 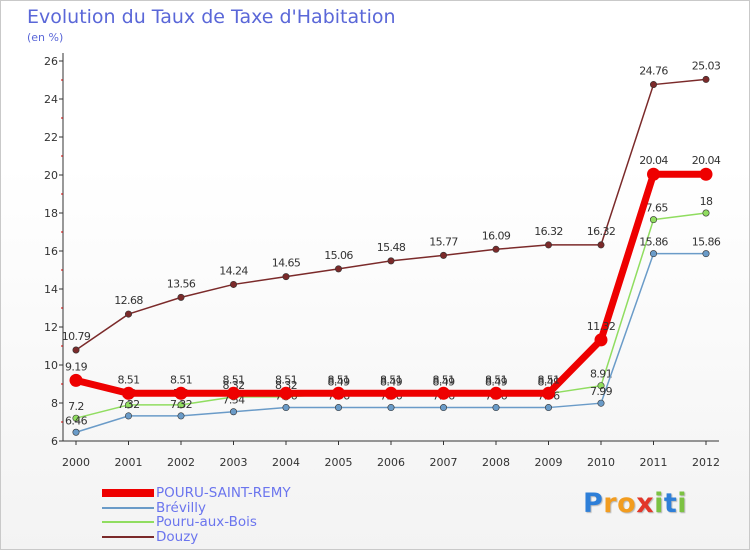 What do you see at coordinates (181, 462) in the screenshot?
I see `x-tick-label: 2002` at bounding box center [181, 462].